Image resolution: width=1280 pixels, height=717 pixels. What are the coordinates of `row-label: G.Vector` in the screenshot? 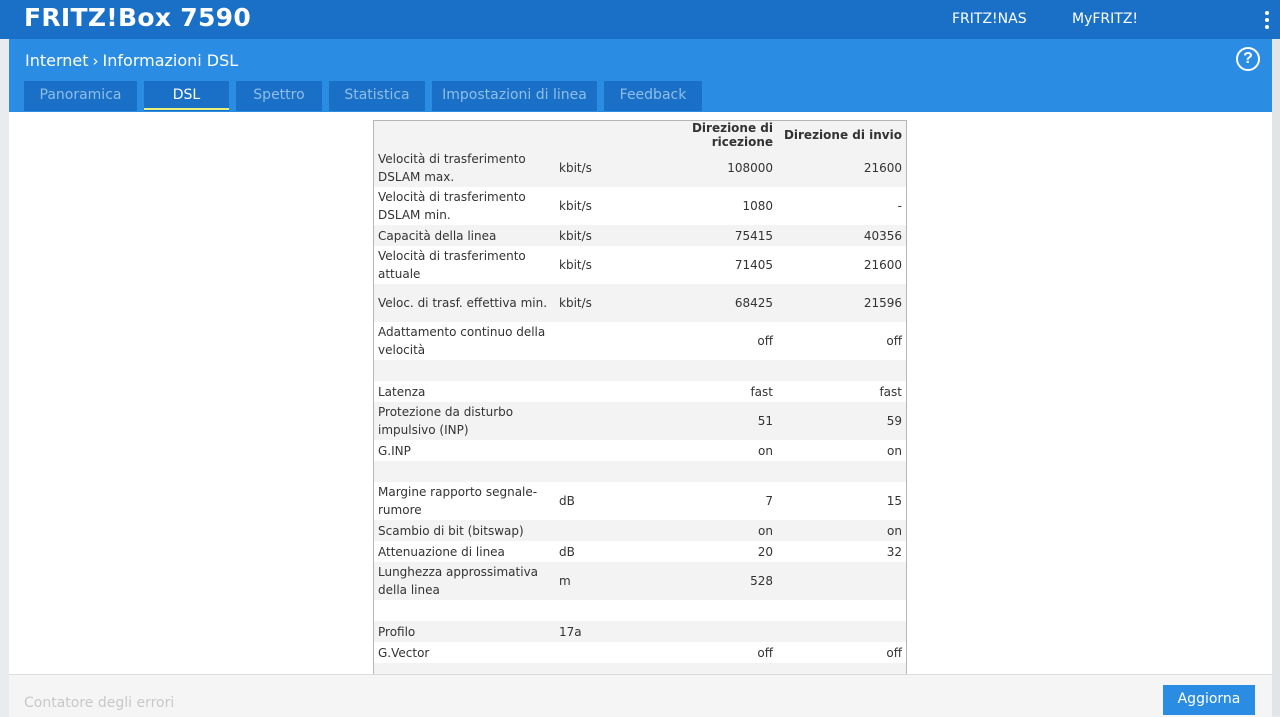 It's located at (404, 652).